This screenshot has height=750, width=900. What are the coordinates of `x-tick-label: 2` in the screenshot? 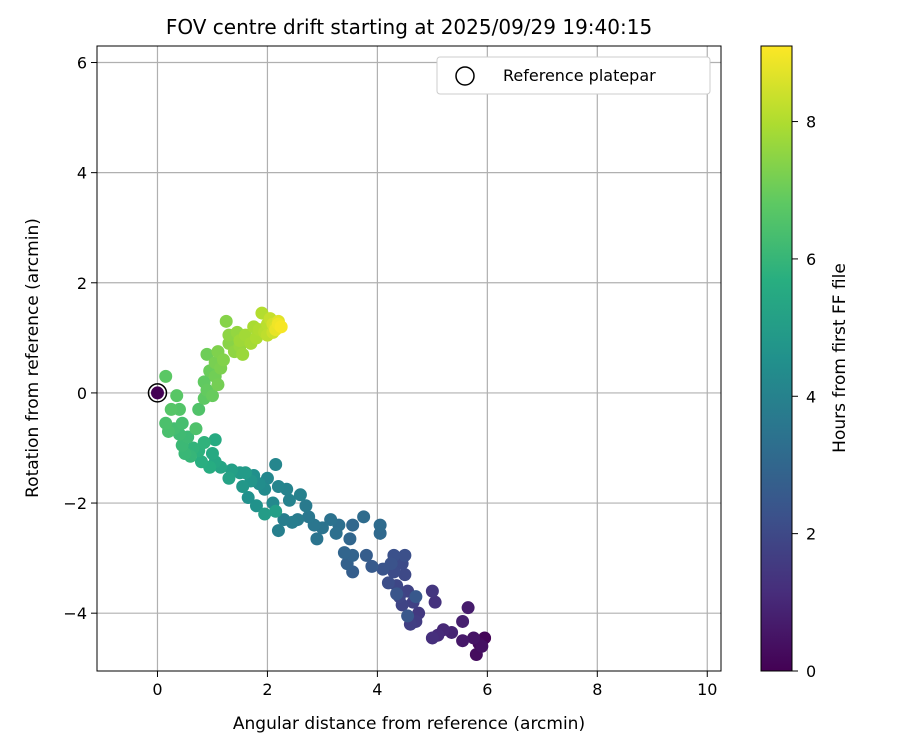 It's located at (267, 689).